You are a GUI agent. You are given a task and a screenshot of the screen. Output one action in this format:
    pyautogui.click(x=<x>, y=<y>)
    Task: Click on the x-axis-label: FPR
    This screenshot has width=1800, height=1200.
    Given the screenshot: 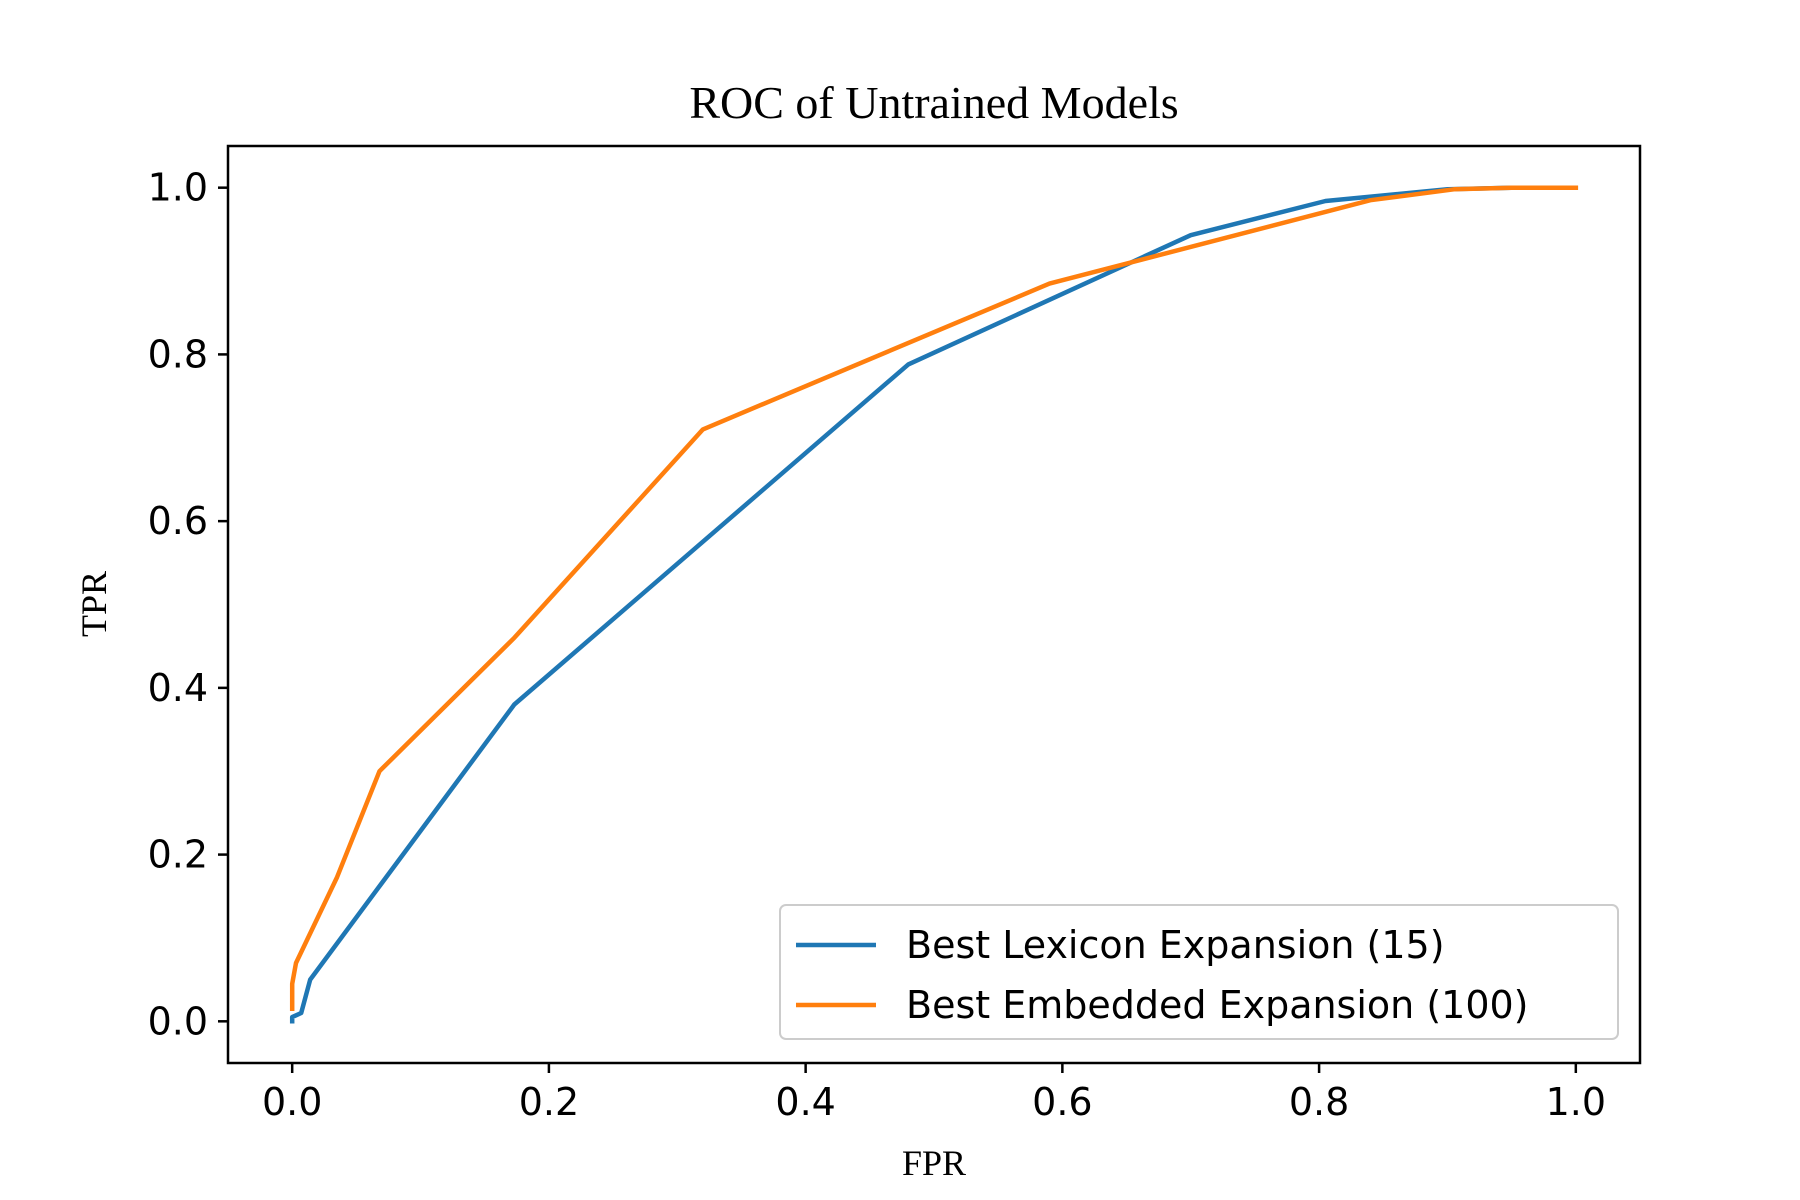 What is the action you would take?
    pyautogui.click(x=934, y=1163)
    